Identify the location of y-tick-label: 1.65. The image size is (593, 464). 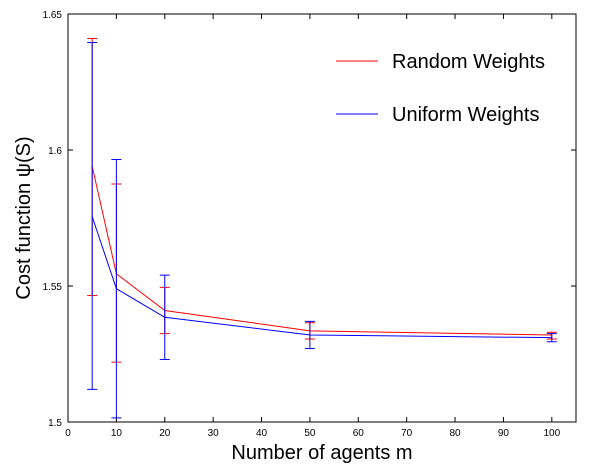
(53, 15).